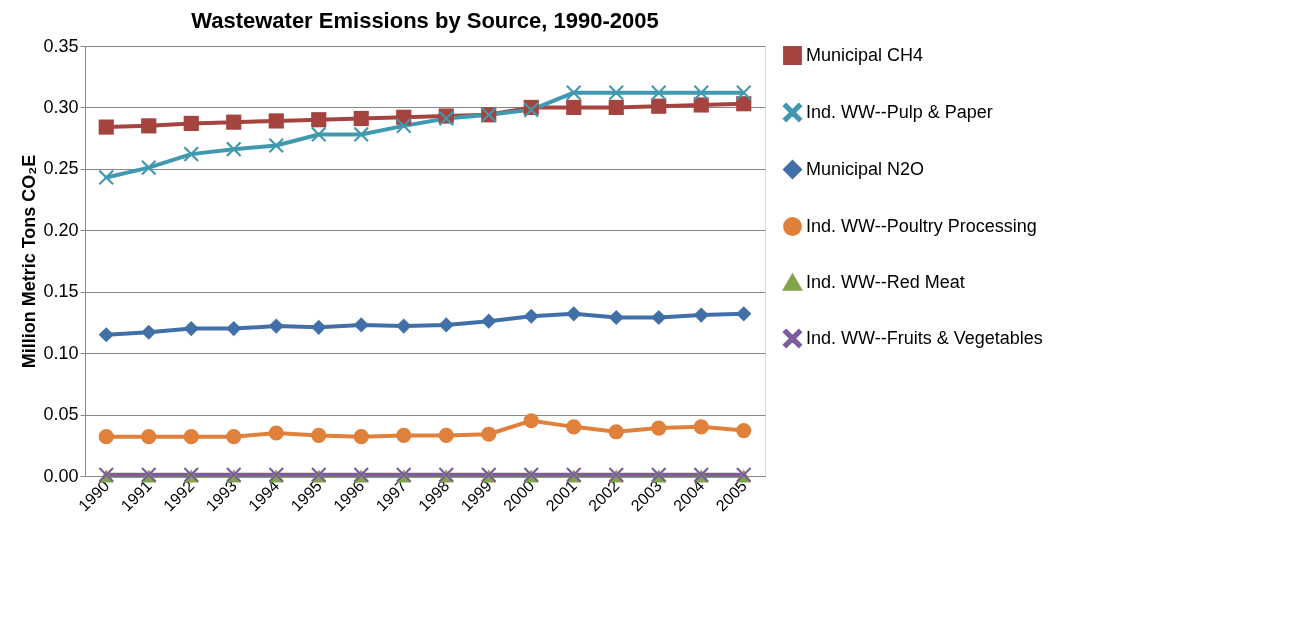 The image size is (1290, 622). I want to click on legend-label: Ind. WW--Fruits & Vegetables, so click(924, 337).